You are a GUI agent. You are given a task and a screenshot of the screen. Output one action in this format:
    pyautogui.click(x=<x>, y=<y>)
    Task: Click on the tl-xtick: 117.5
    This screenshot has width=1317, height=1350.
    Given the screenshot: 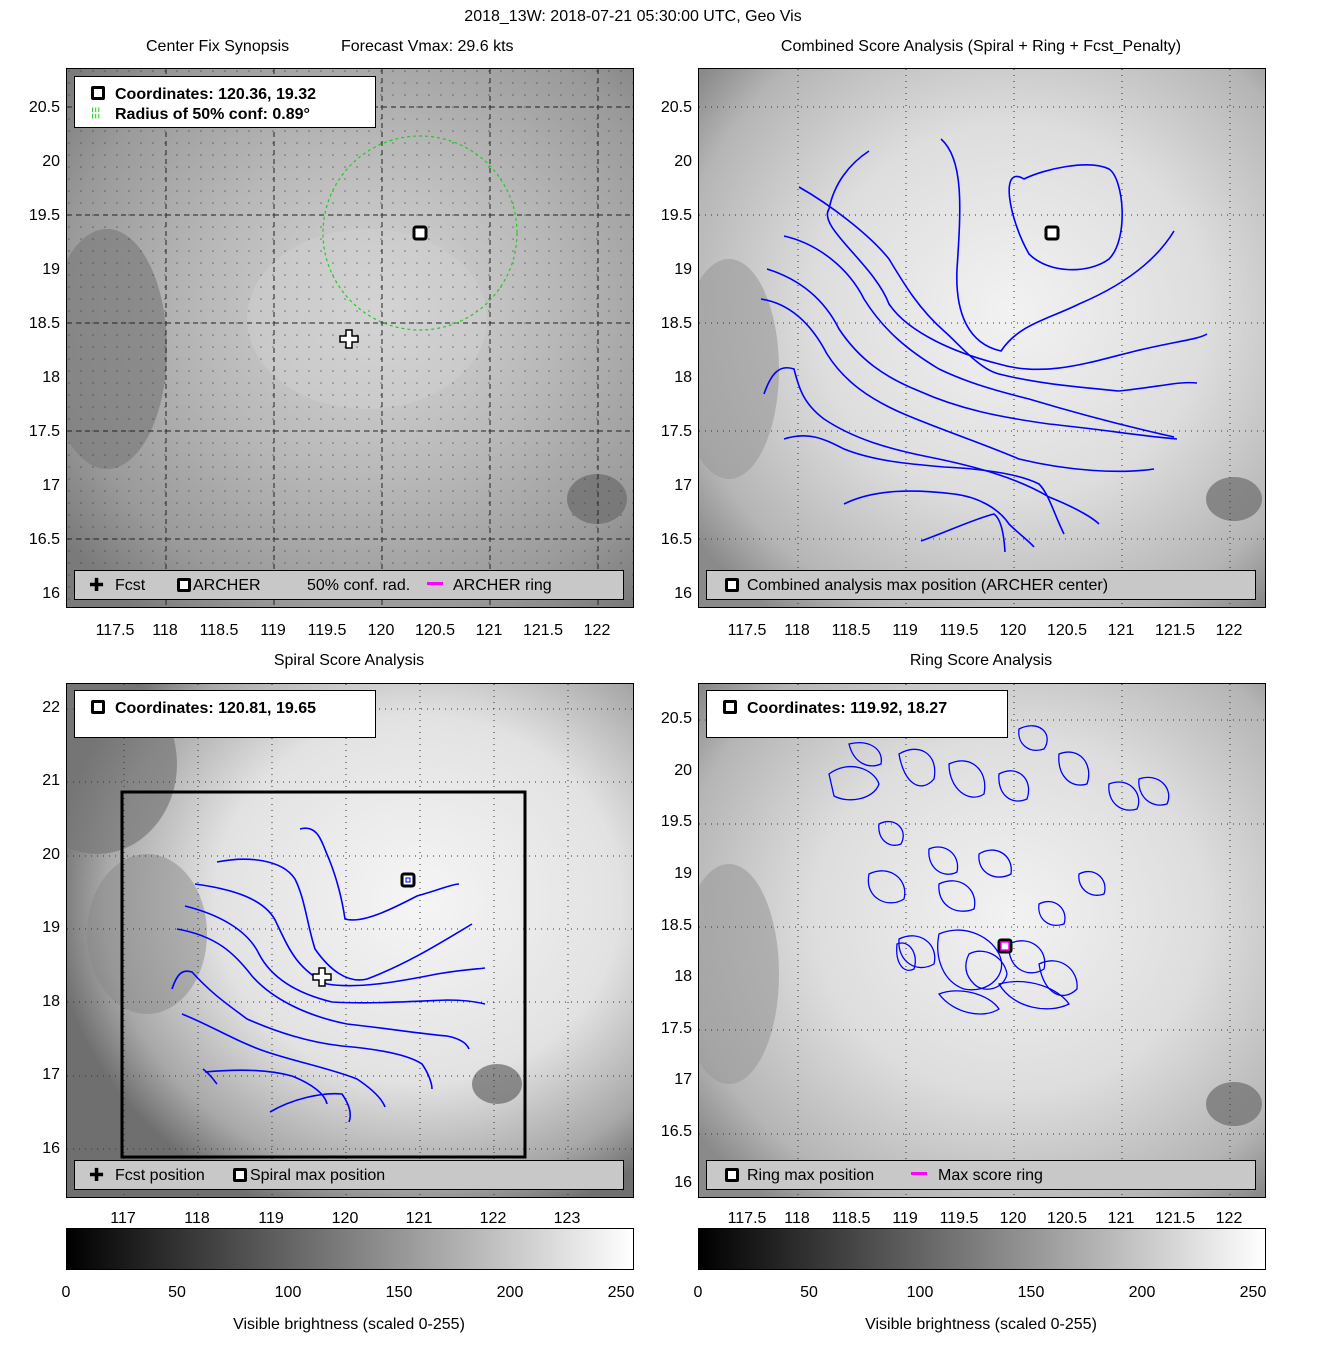 What is the action you would take?
    pyautogui.click(x=115, y=630)
    